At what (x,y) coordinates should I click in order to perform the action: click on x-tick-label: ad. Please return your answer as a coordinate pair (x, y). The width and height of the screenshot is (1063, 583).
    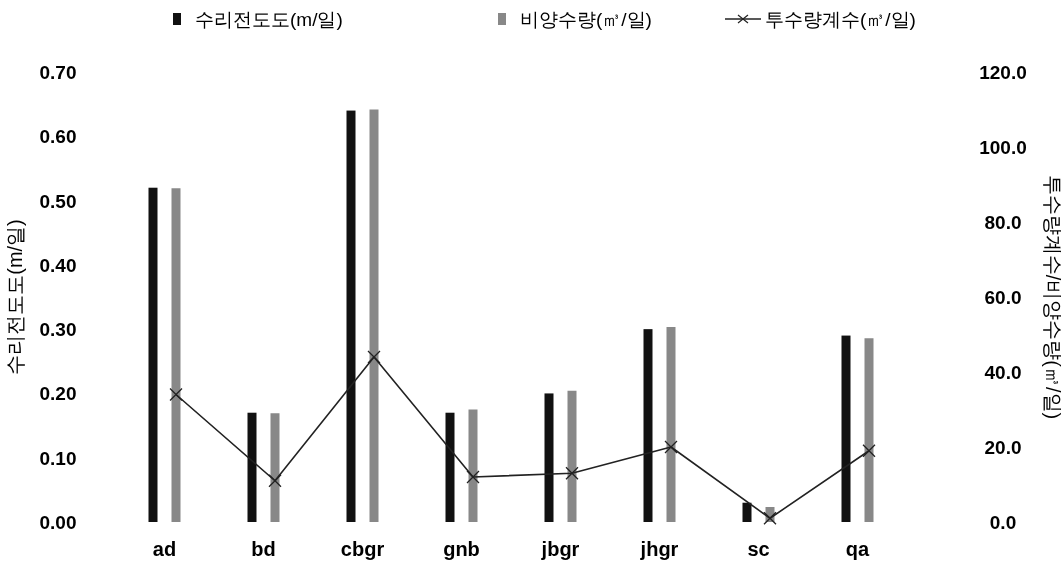
    Looking at the image, I should click on (164, 549).